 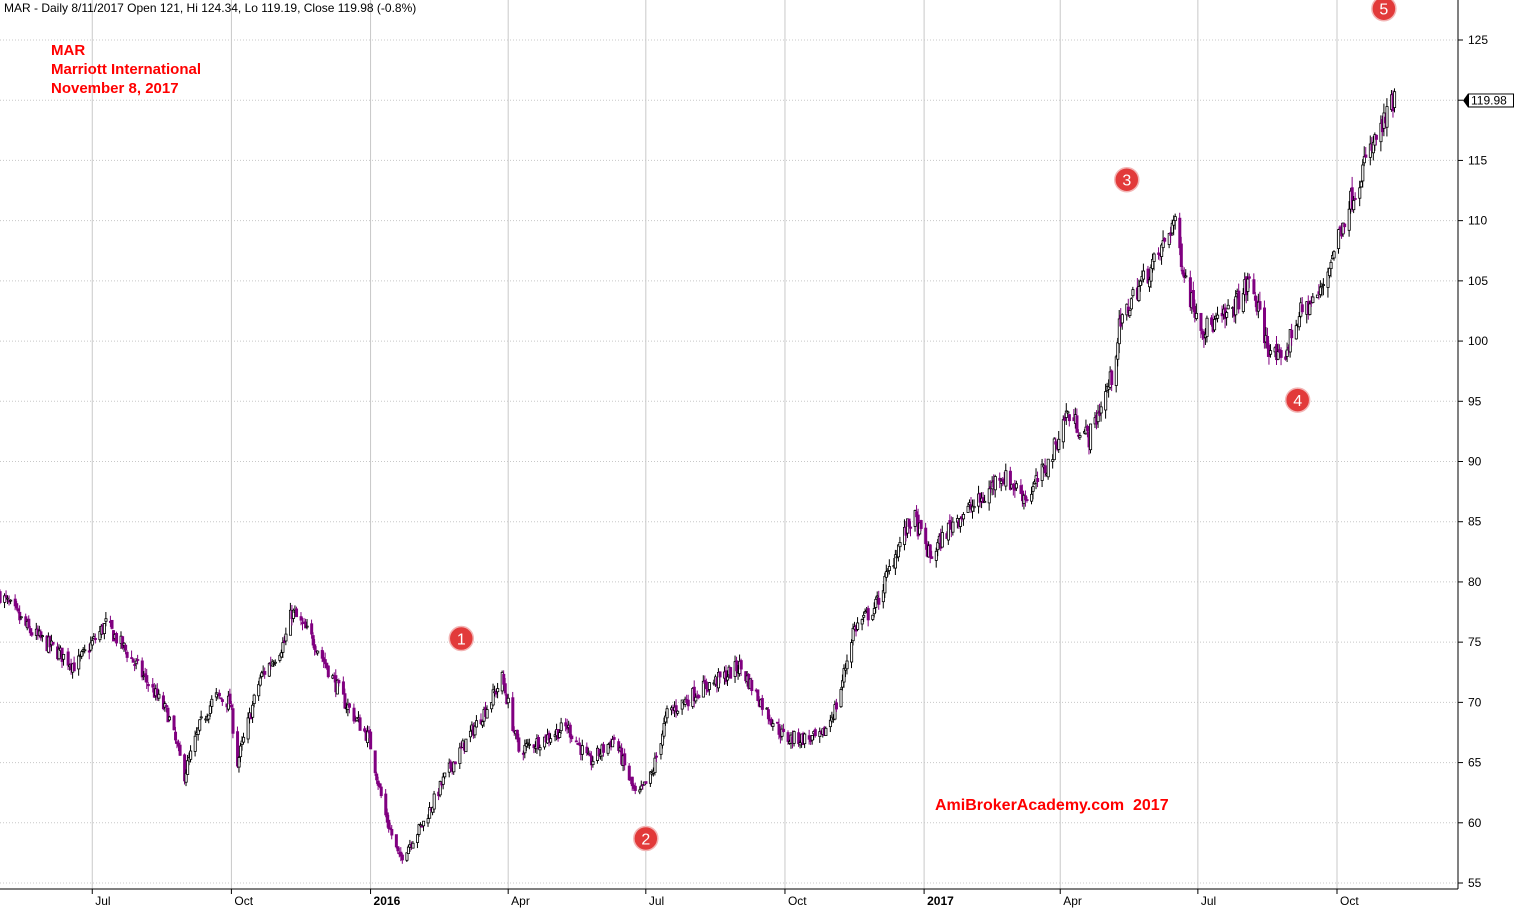 What do you see at coordinates (126, 69) in the screenshot?
I see `company-name: Marriott International` at bounding box center [126, 69].